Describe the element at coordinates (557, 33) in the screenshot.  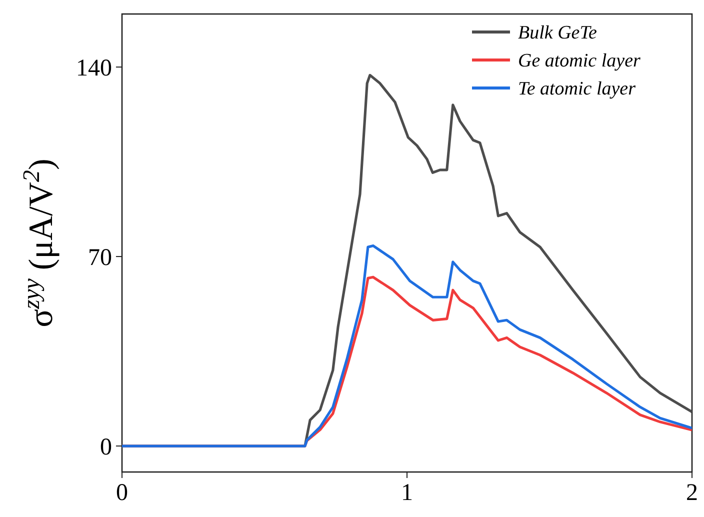
I see `legend-label: Bulk GeTe` at that location.